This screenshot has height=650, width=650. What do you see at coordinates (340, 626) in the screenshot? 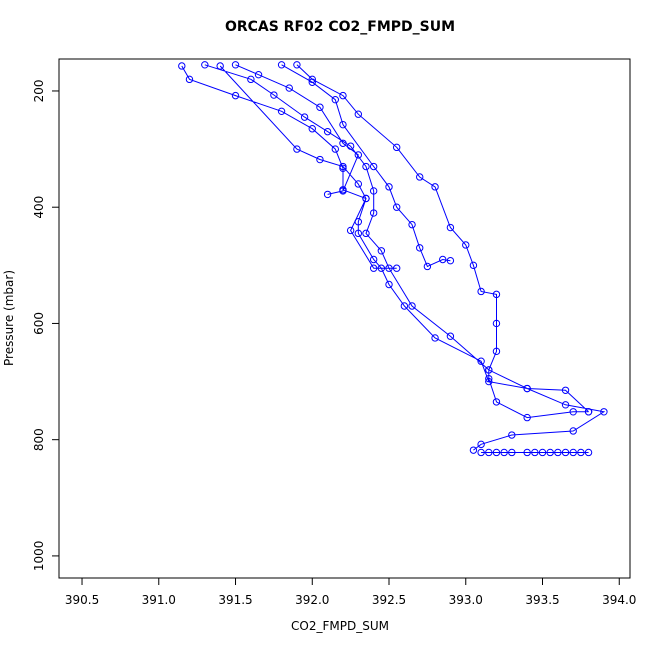
I see `x-axis-label: CO2_FMPD_SUM` at bounding box center [340, 626].